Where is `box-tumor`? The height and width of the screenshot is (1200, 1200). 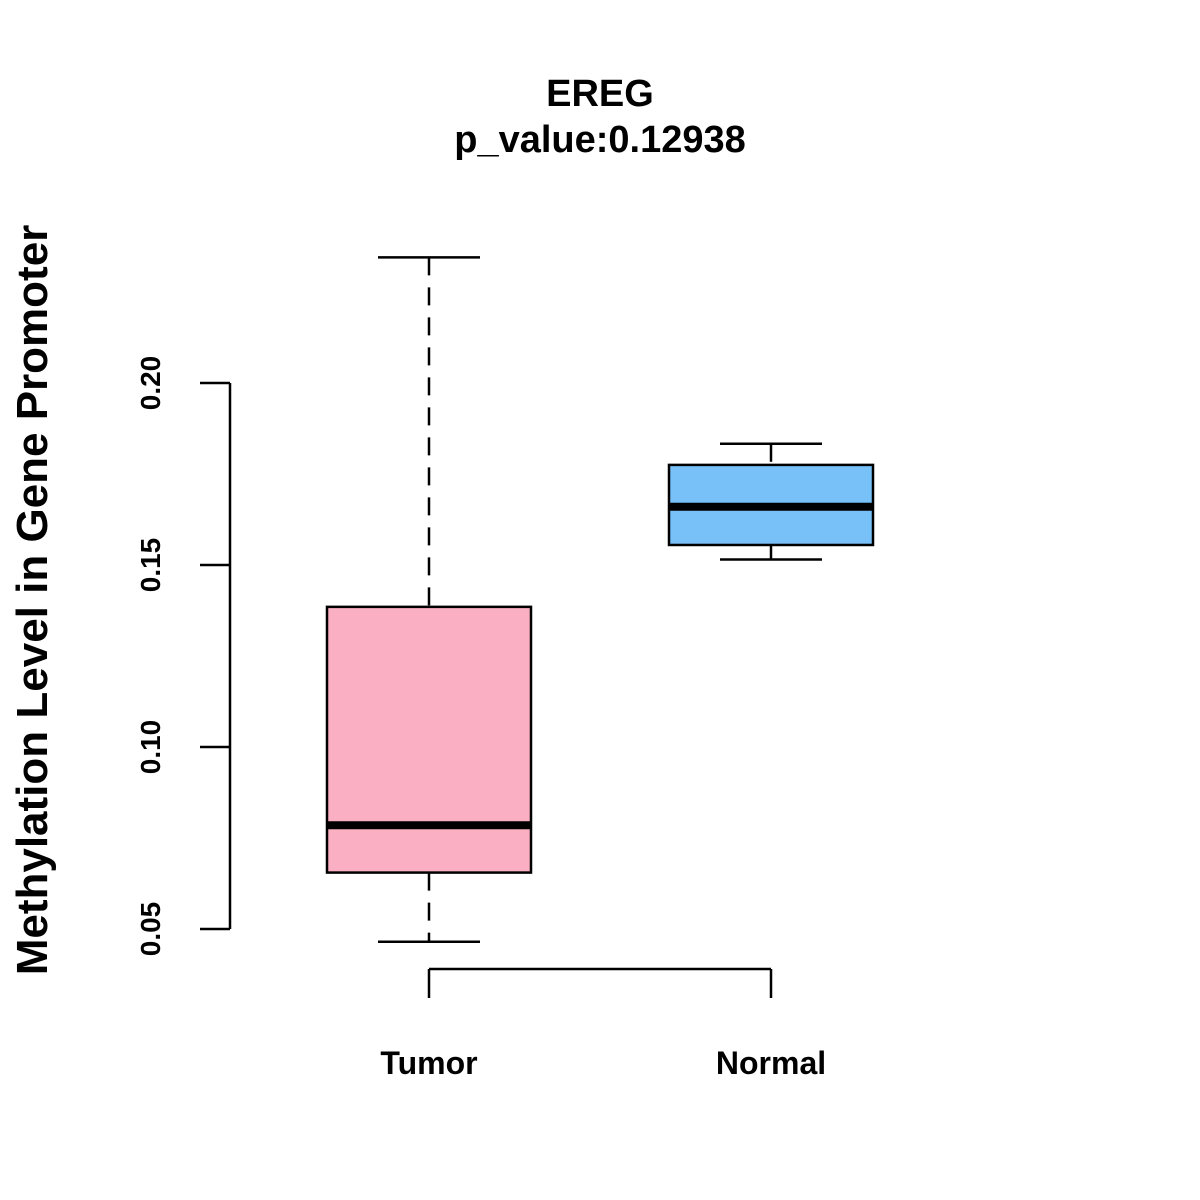
box-tumor is located at coordinates (429, 599).